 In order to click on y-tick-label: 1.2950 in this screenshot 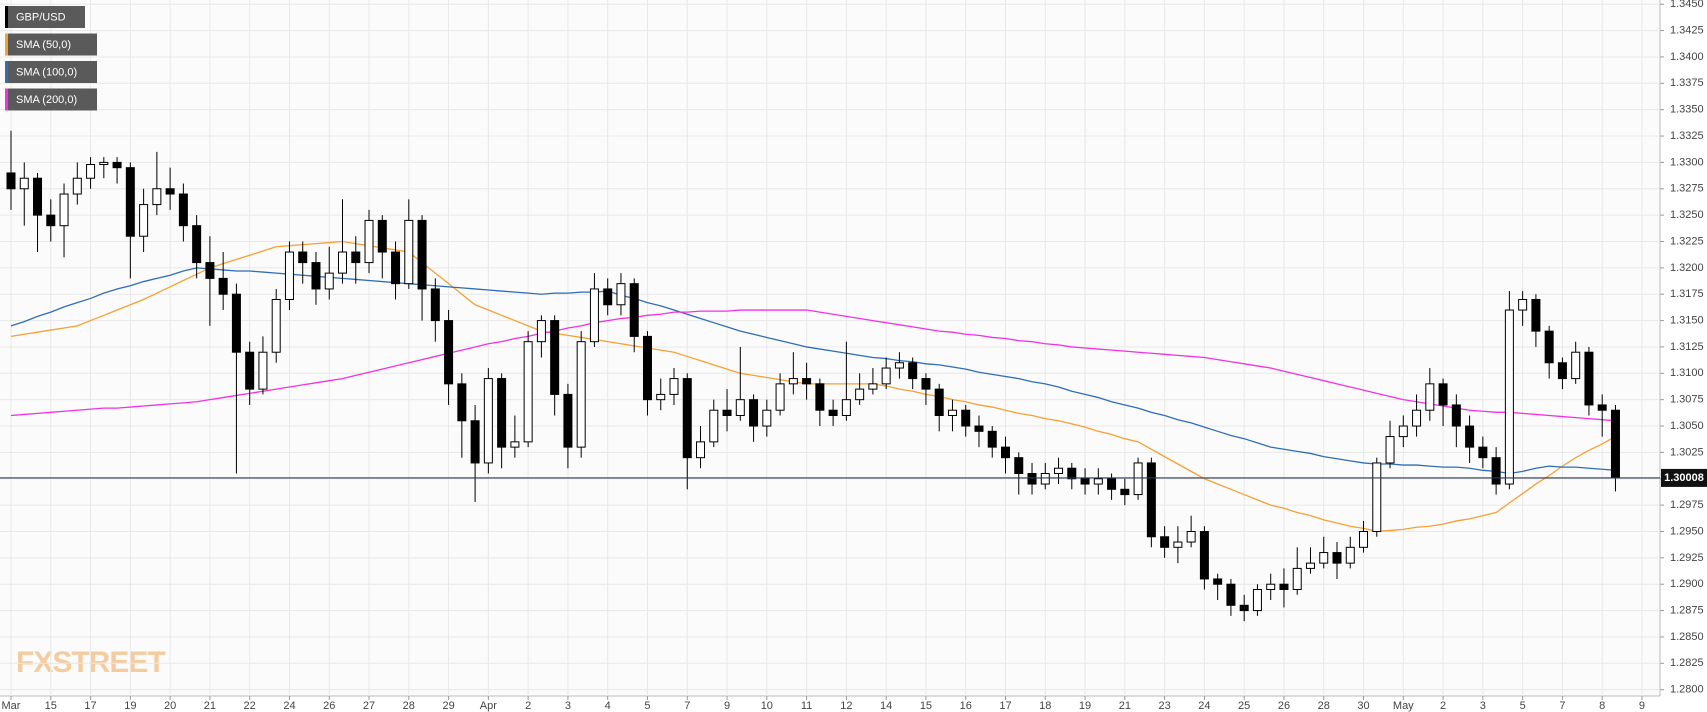, I will do `click(1687, 531)`.